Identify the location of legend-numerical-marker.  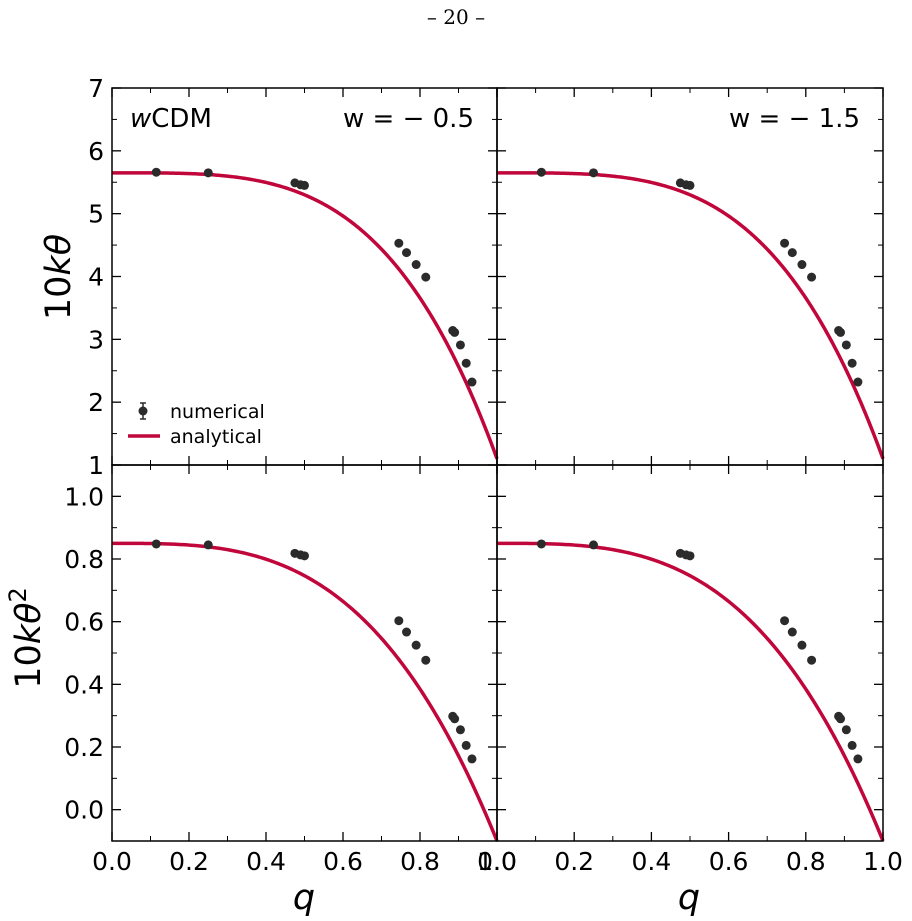
(143, 411).